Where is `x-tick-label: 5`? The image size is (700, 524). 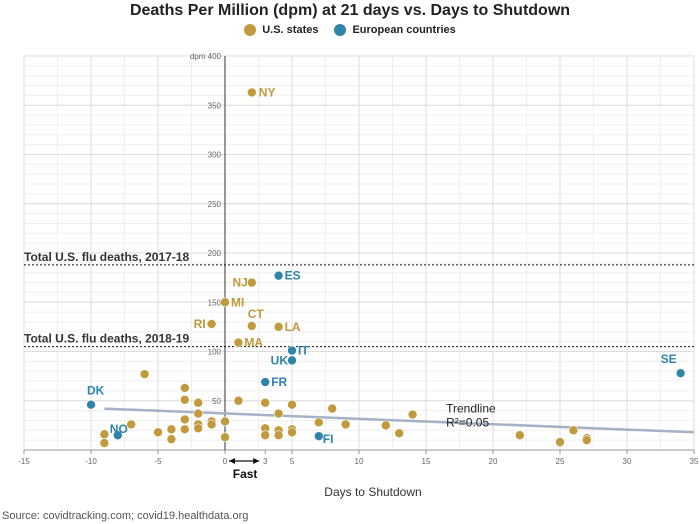
x-tick-label: 5 is located at coordinates (292, 461).